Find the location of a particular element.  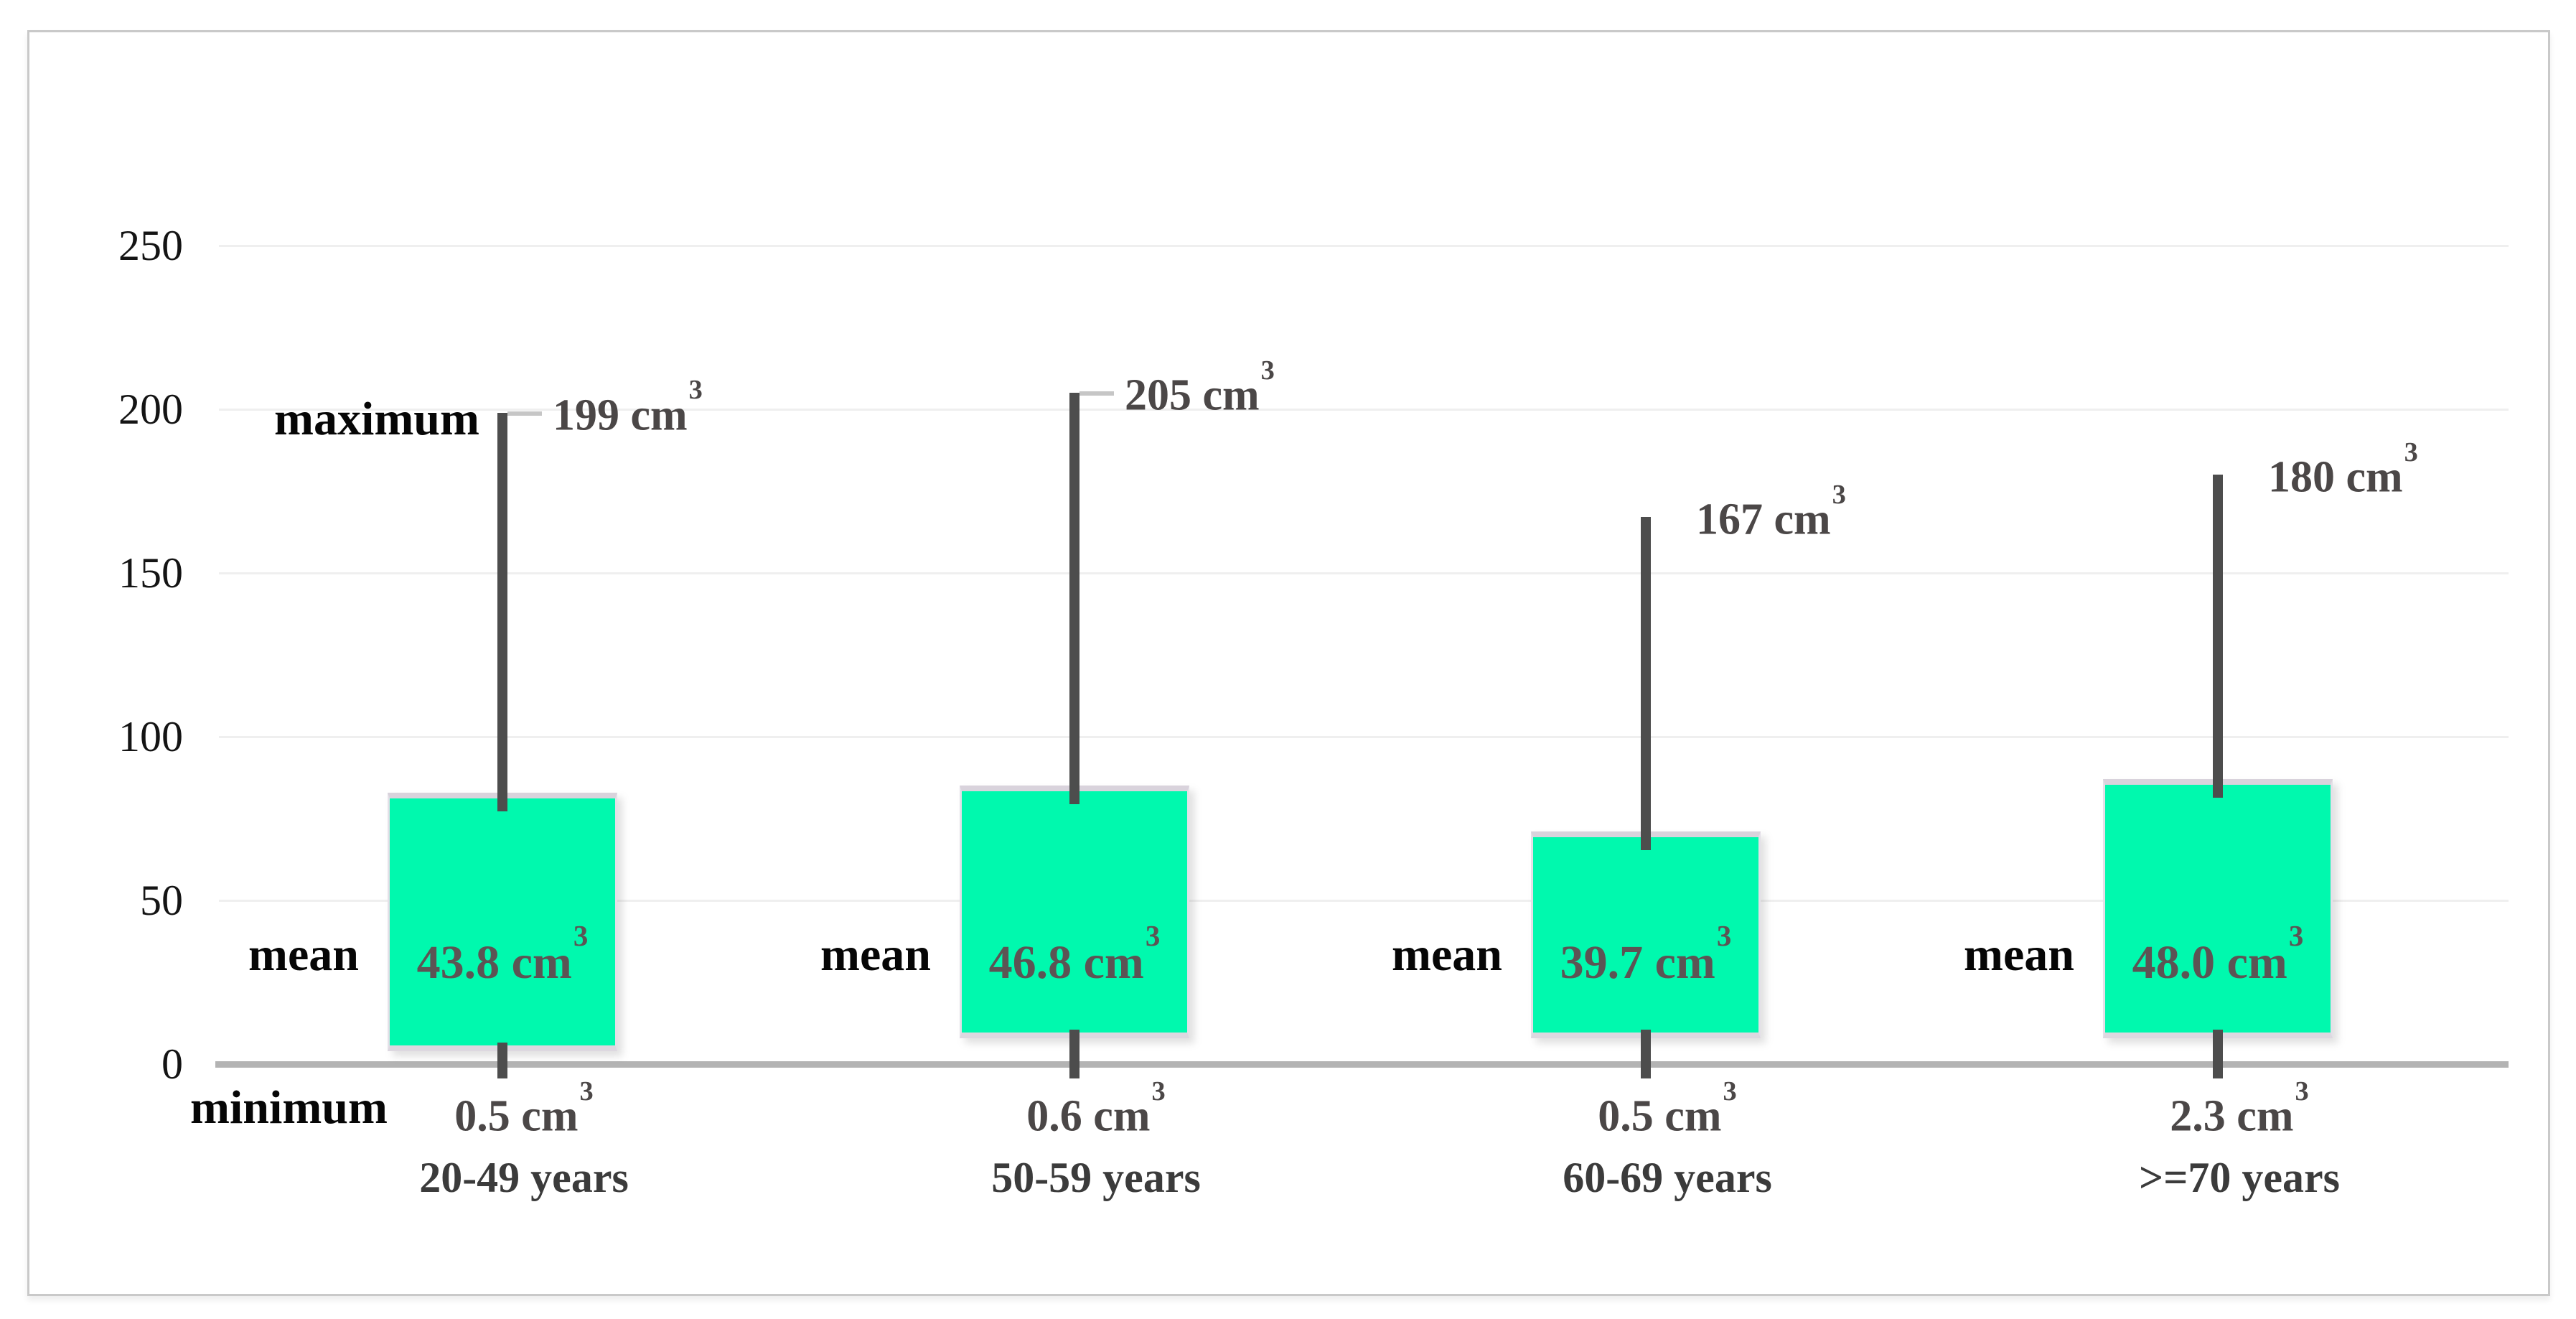

y-axis-tick-label: 100 is located at coordinates (151, 736).